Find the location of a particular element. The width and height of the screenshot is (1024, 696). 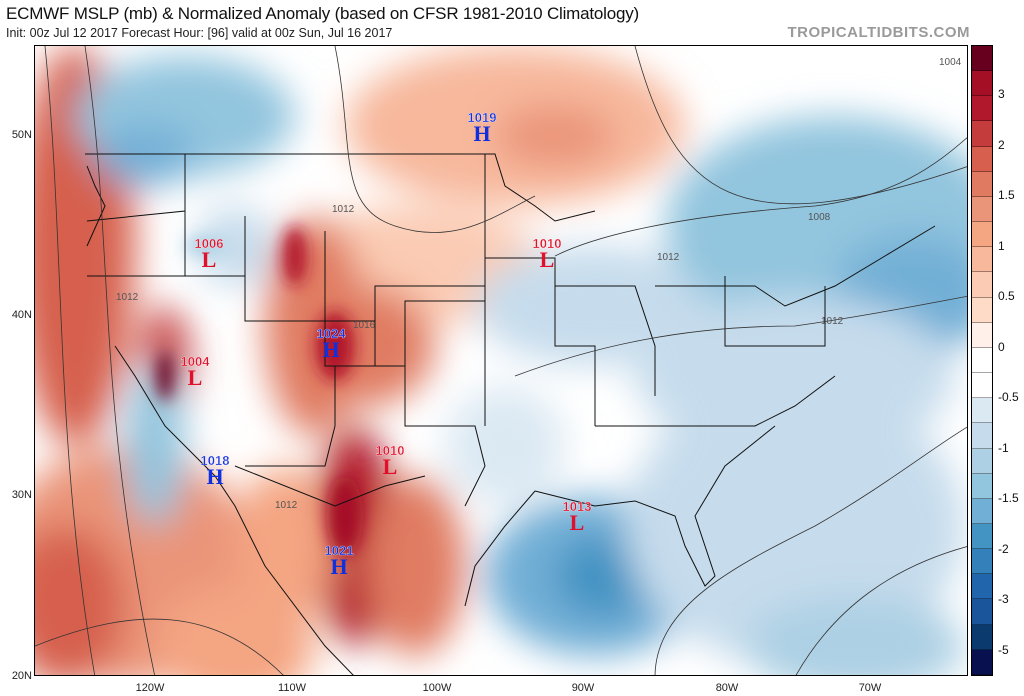

colorbar-tick-label: 1 is located at coordinates (1001, 245).